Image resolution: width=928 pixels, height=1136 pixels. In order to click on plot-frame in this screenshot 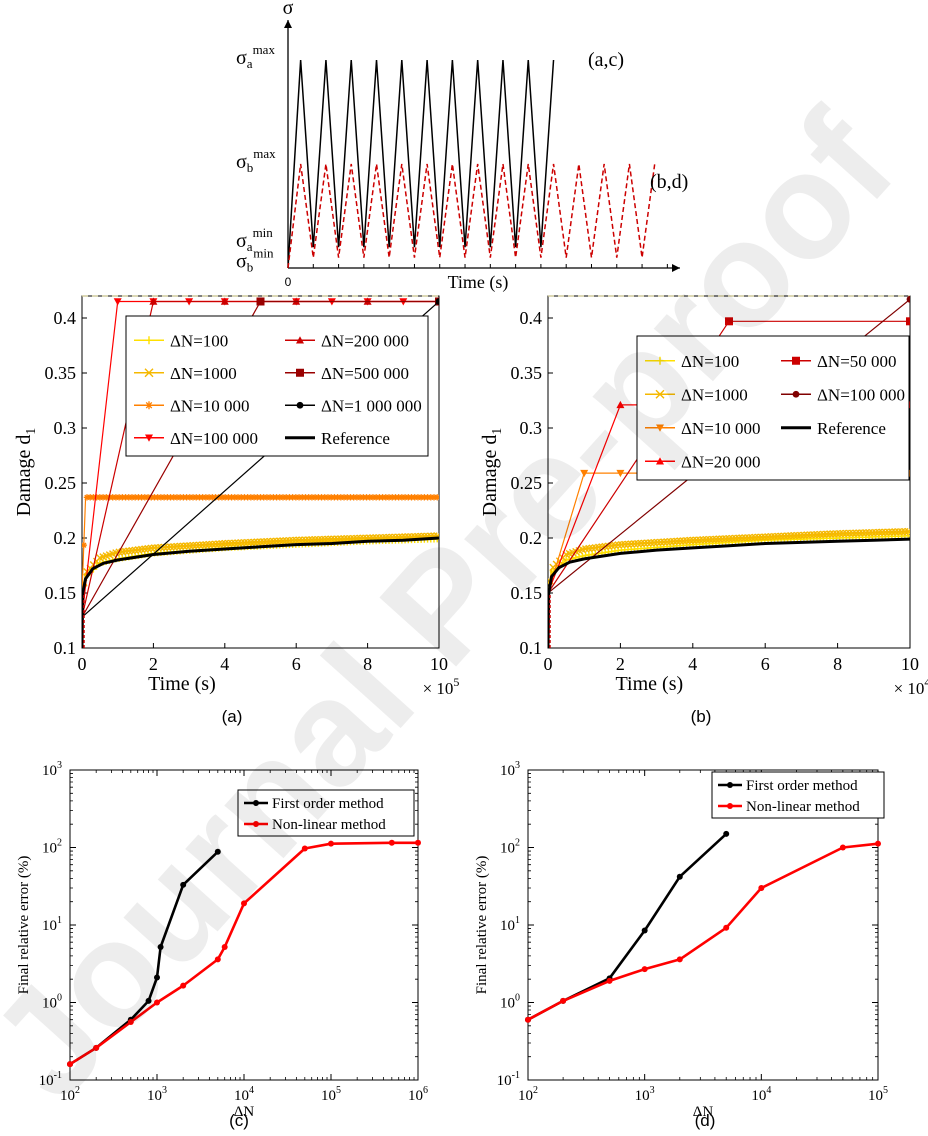, I will do `click(260, 472)`.